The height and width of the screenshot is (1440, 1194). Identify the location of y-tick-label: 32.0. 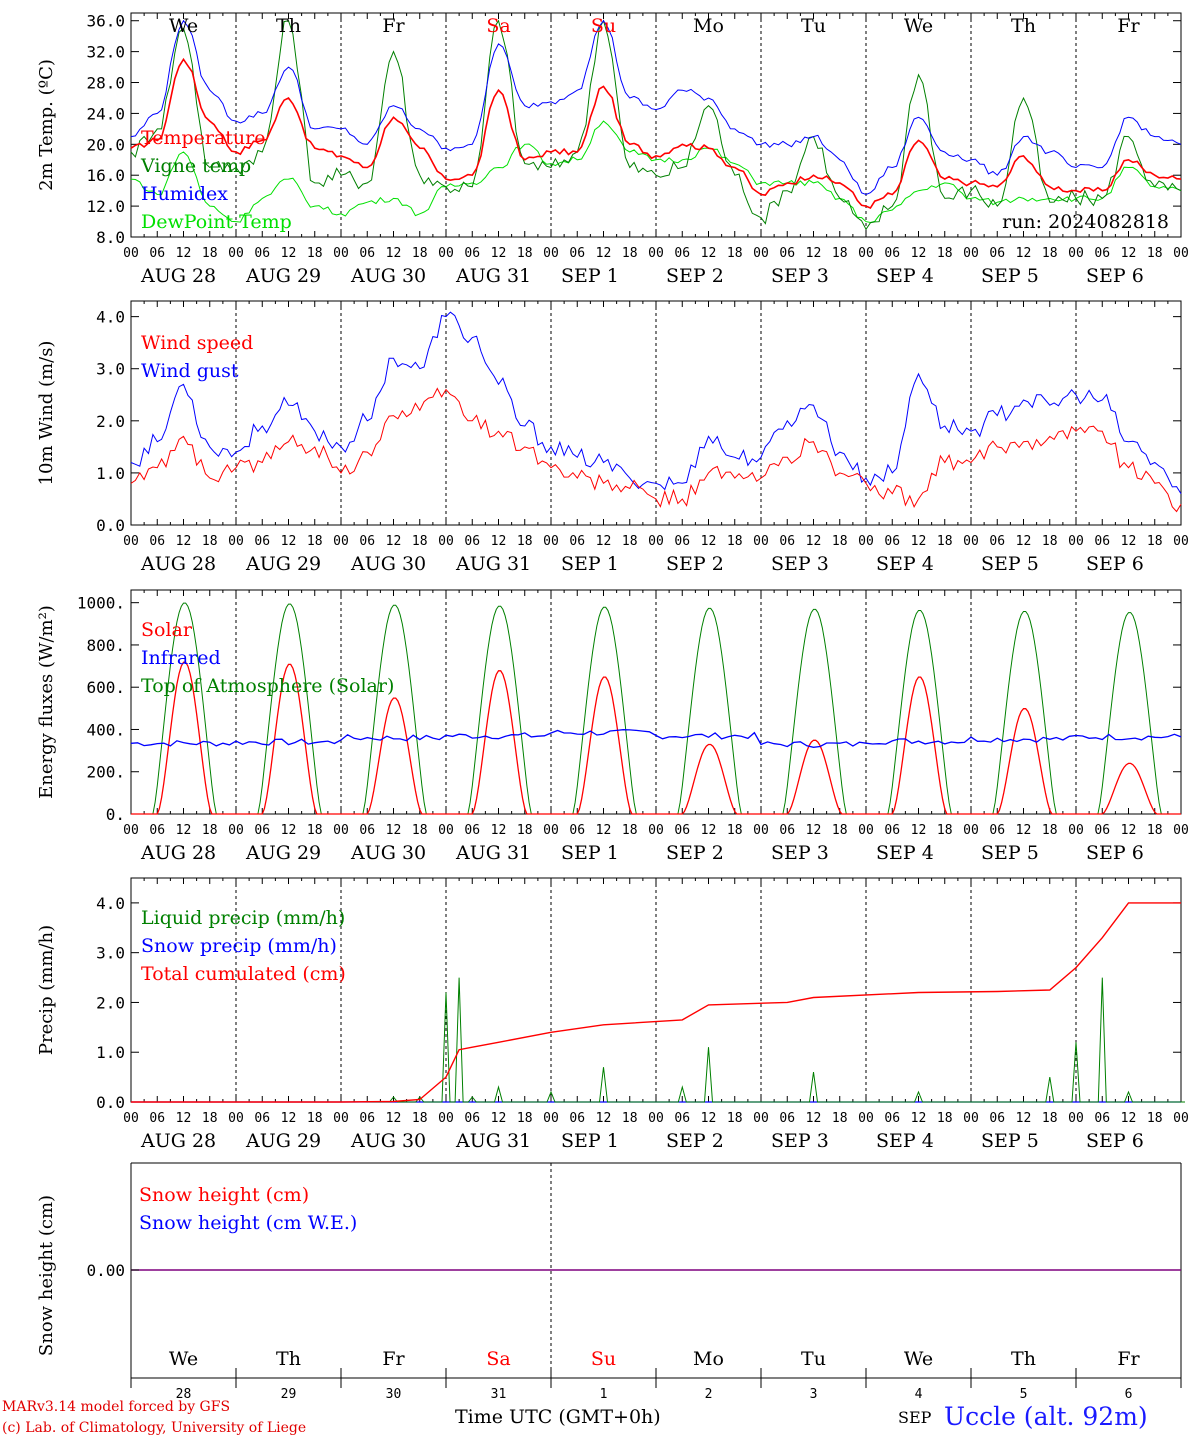
(105, 52).